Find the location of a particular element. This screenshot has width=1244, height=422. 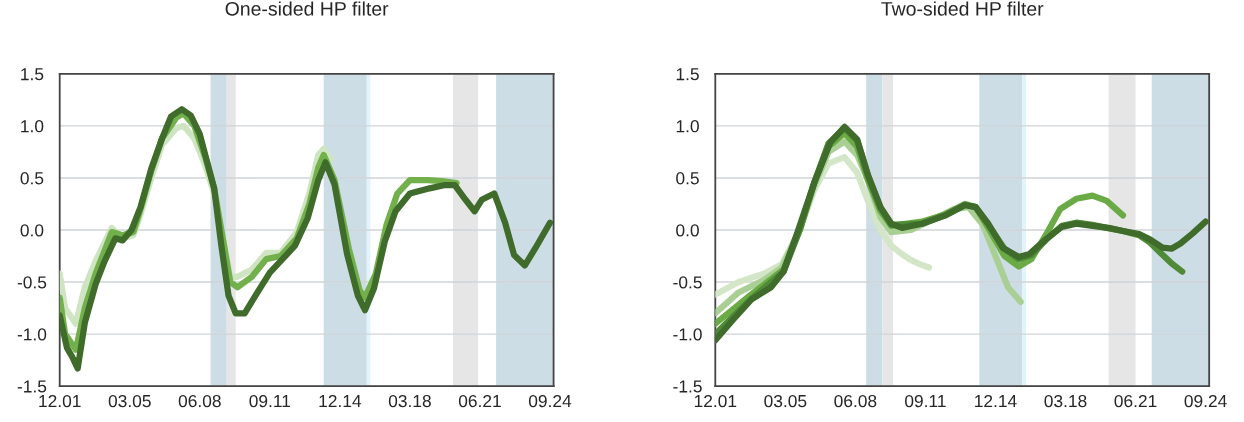

chart-title: One-sided HP filter is located at coordinates (307, 8).